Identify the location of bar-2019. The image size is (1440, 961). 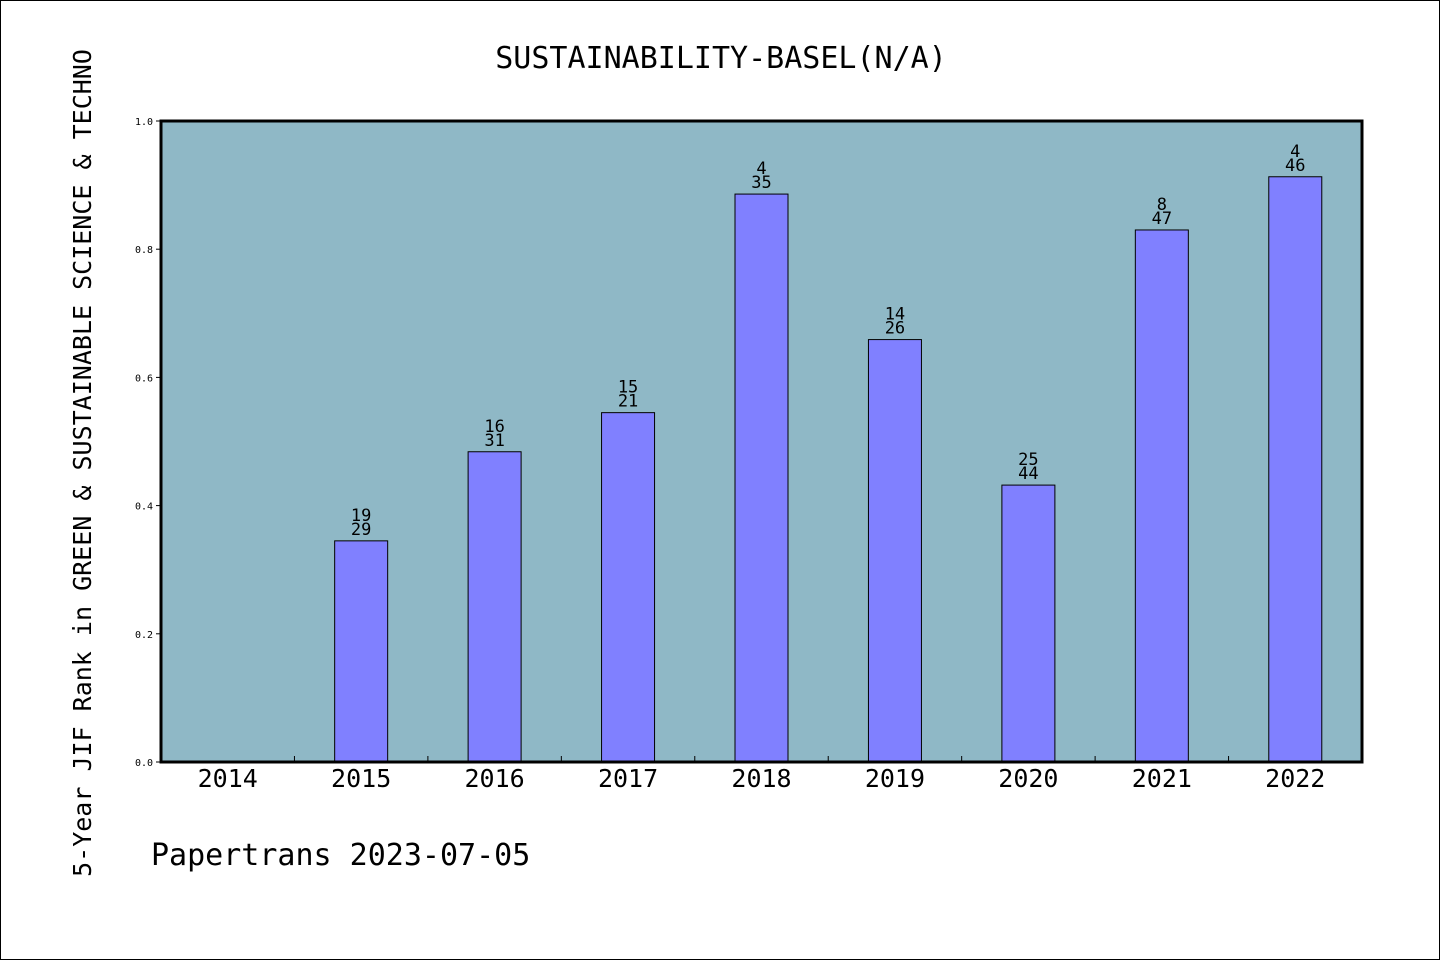
(894, 551).